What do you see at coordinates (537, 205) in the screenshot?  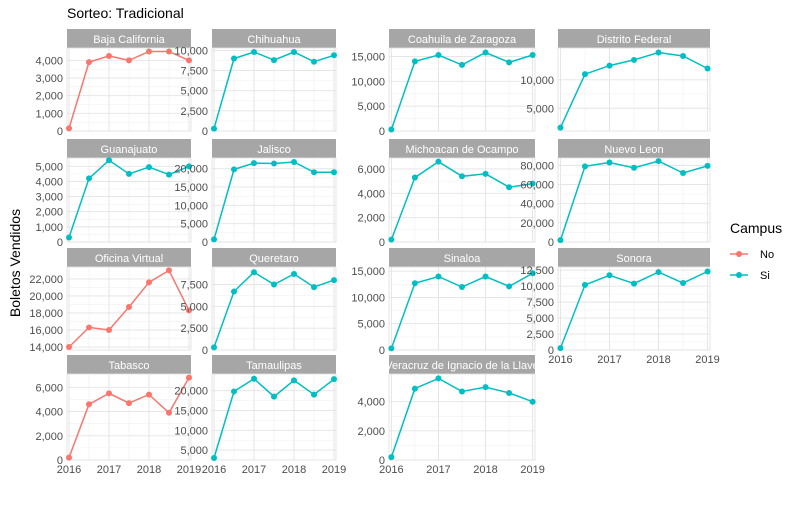 I see `y-tick-label: 40,000` at bounding box center [537, 205].